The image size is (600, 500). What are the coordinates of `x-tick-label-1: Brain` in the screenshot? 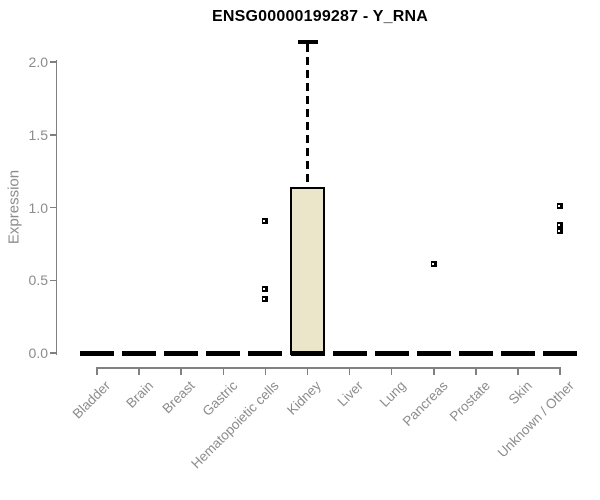 It's located at (139, 394).